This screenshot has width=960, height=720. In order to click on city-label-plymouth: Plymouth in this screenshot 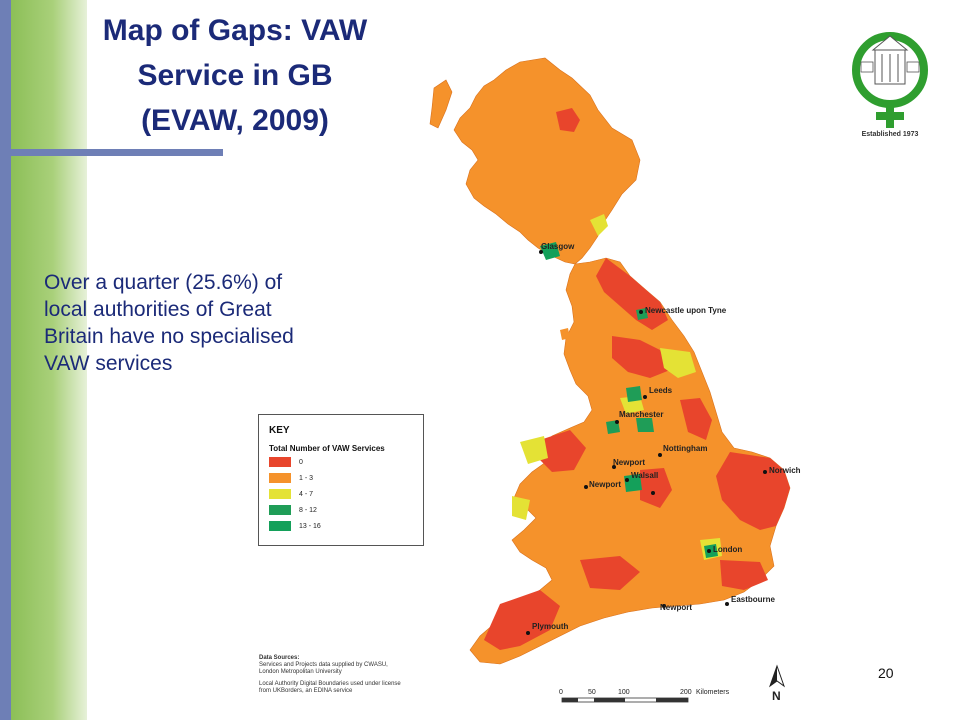, I will do `click(550, 626)`.